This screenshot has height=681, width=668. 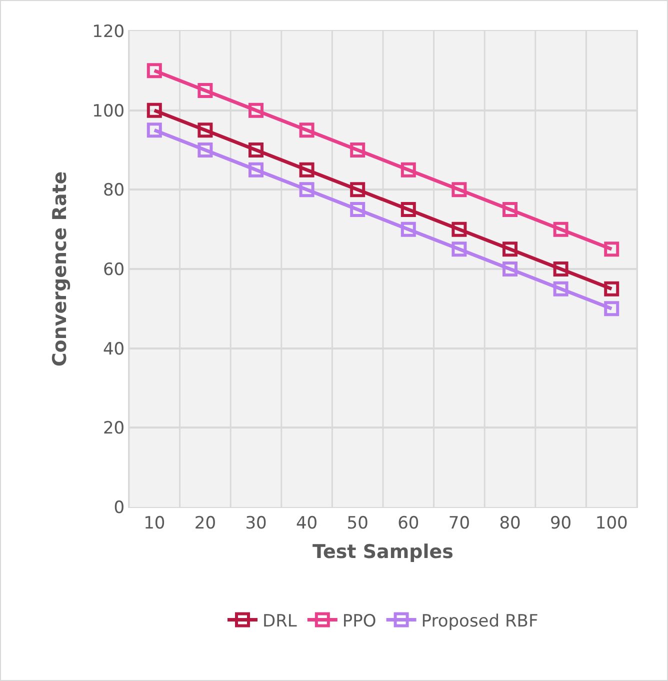 What do you see at coordinates (119, 508) in the screenshot?
I see `y-tick-label: 0` at bounding box center [119, 508].